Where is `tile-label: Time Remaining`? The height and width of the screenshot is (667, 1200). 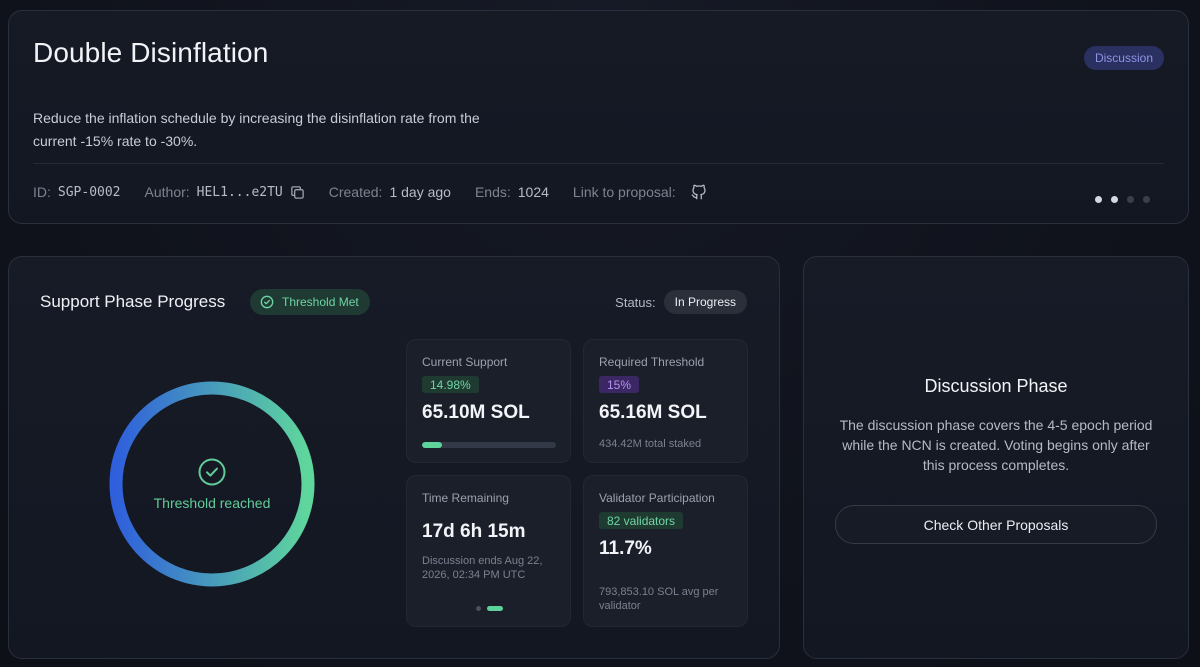
tile-label: Time Remaining is located at coordinates (465, 498).